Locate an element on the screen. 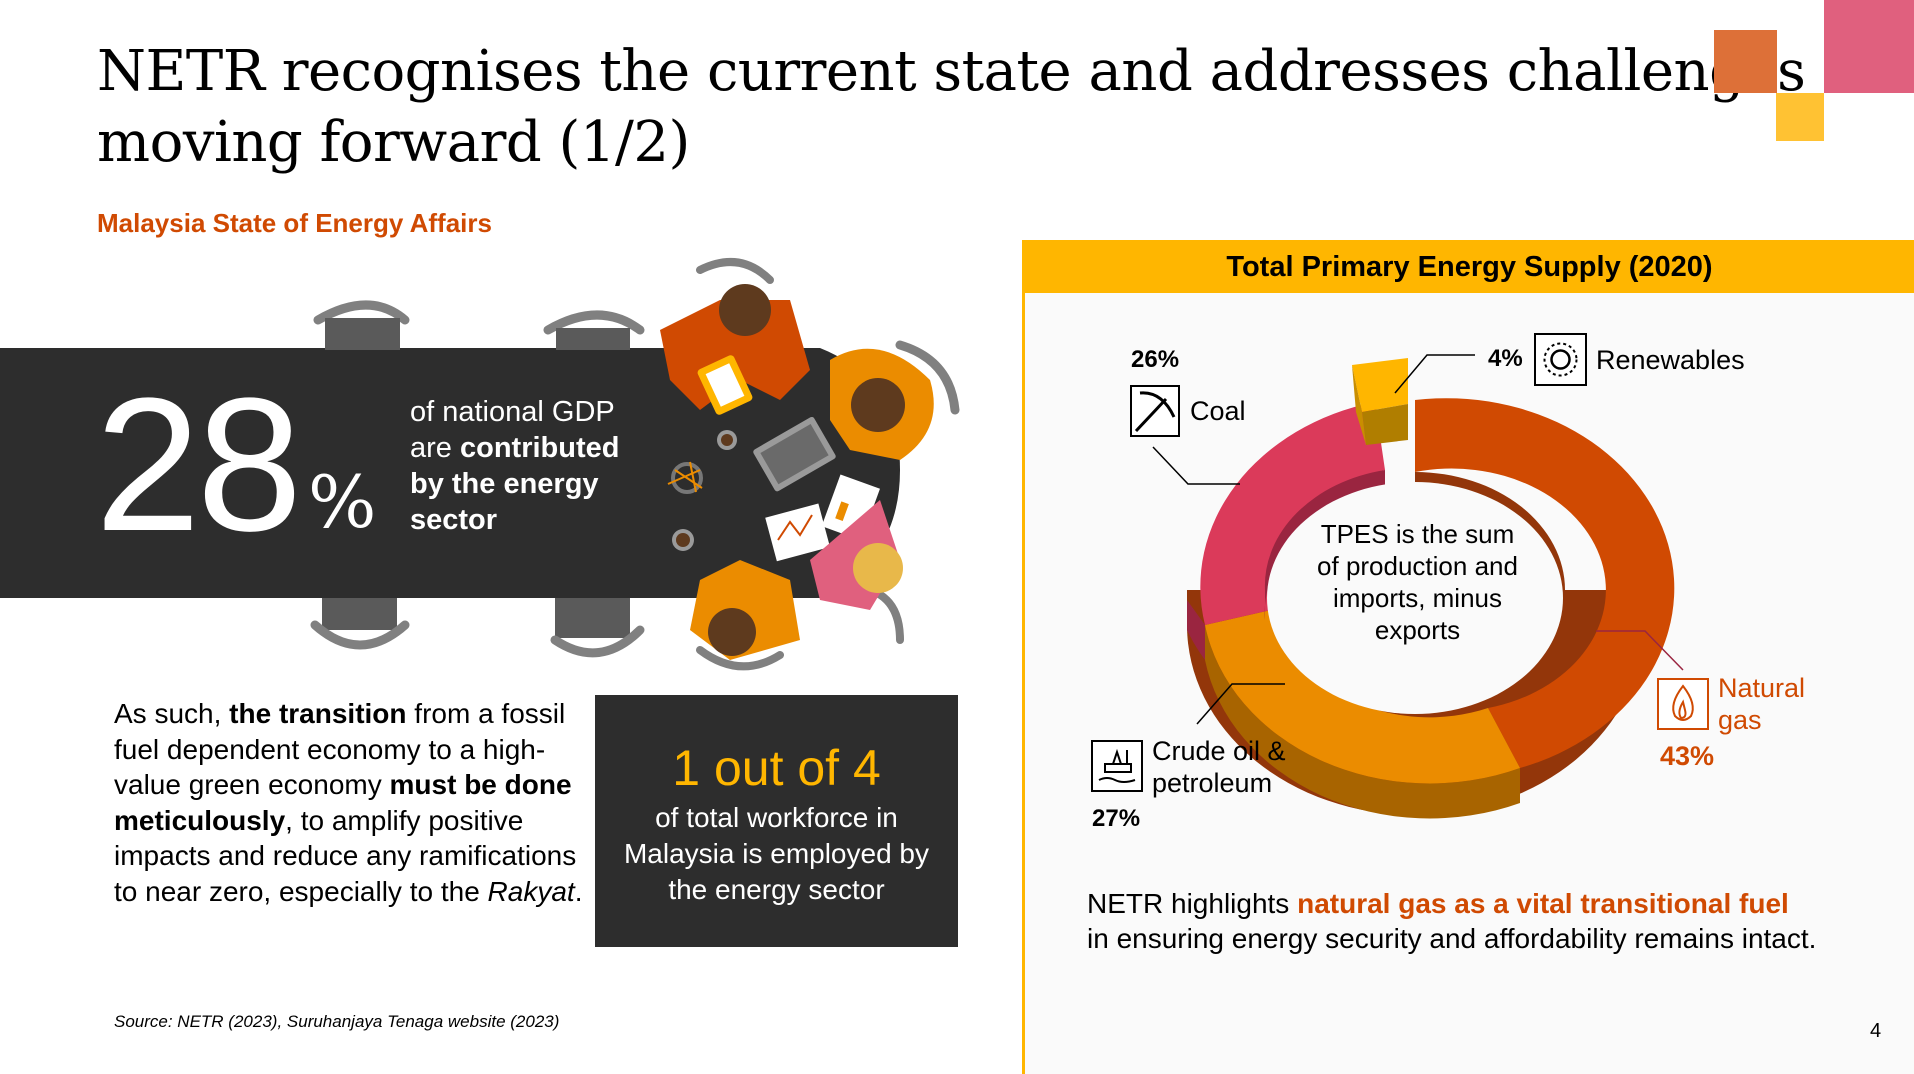  section-subtitle: Malaysia State of Energy Affairs is located at coordinates (294, 223).